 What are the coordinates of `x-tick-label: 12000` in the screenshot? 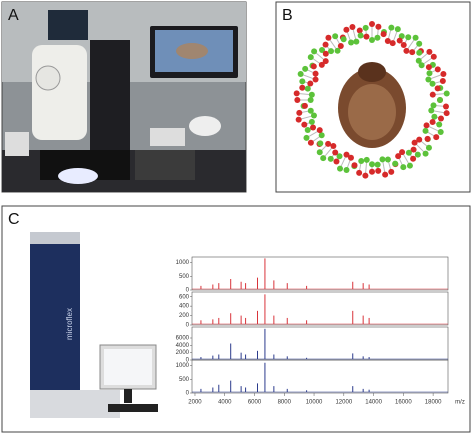 It's located at (343, 403).